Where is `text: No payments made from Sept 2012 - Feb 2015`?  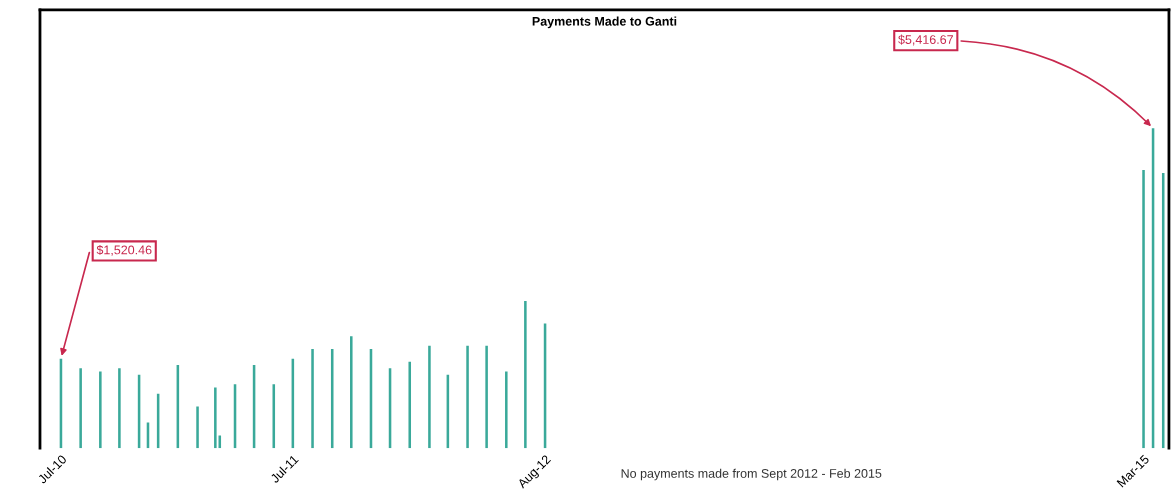
text: No payments made from Sept 2012 - Feb 2015 is located at coordinates (751, 474).